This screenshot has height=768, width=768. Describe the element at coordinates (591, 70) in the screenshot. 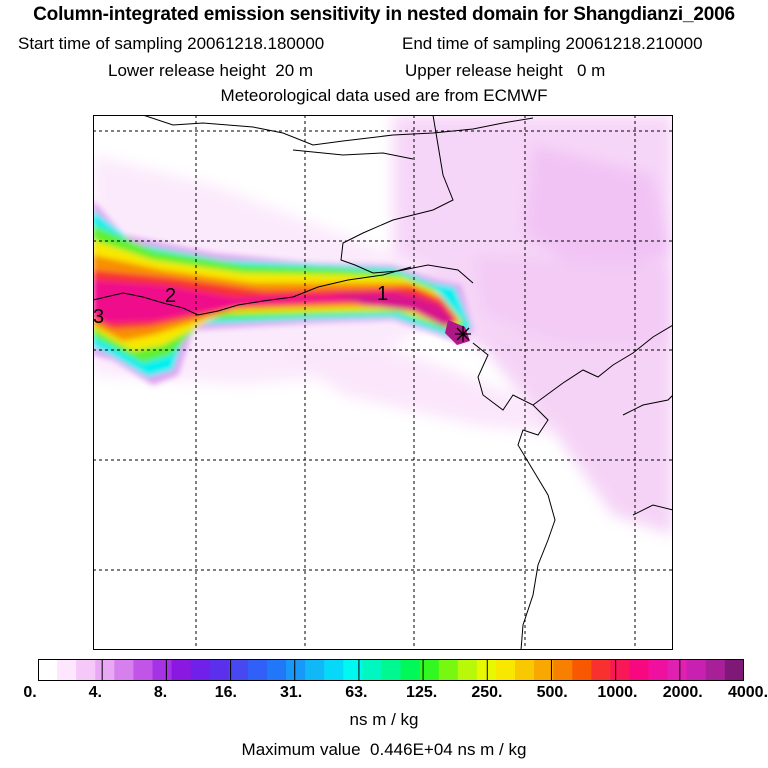

I see `upper-height-value: 0 m` at that location.